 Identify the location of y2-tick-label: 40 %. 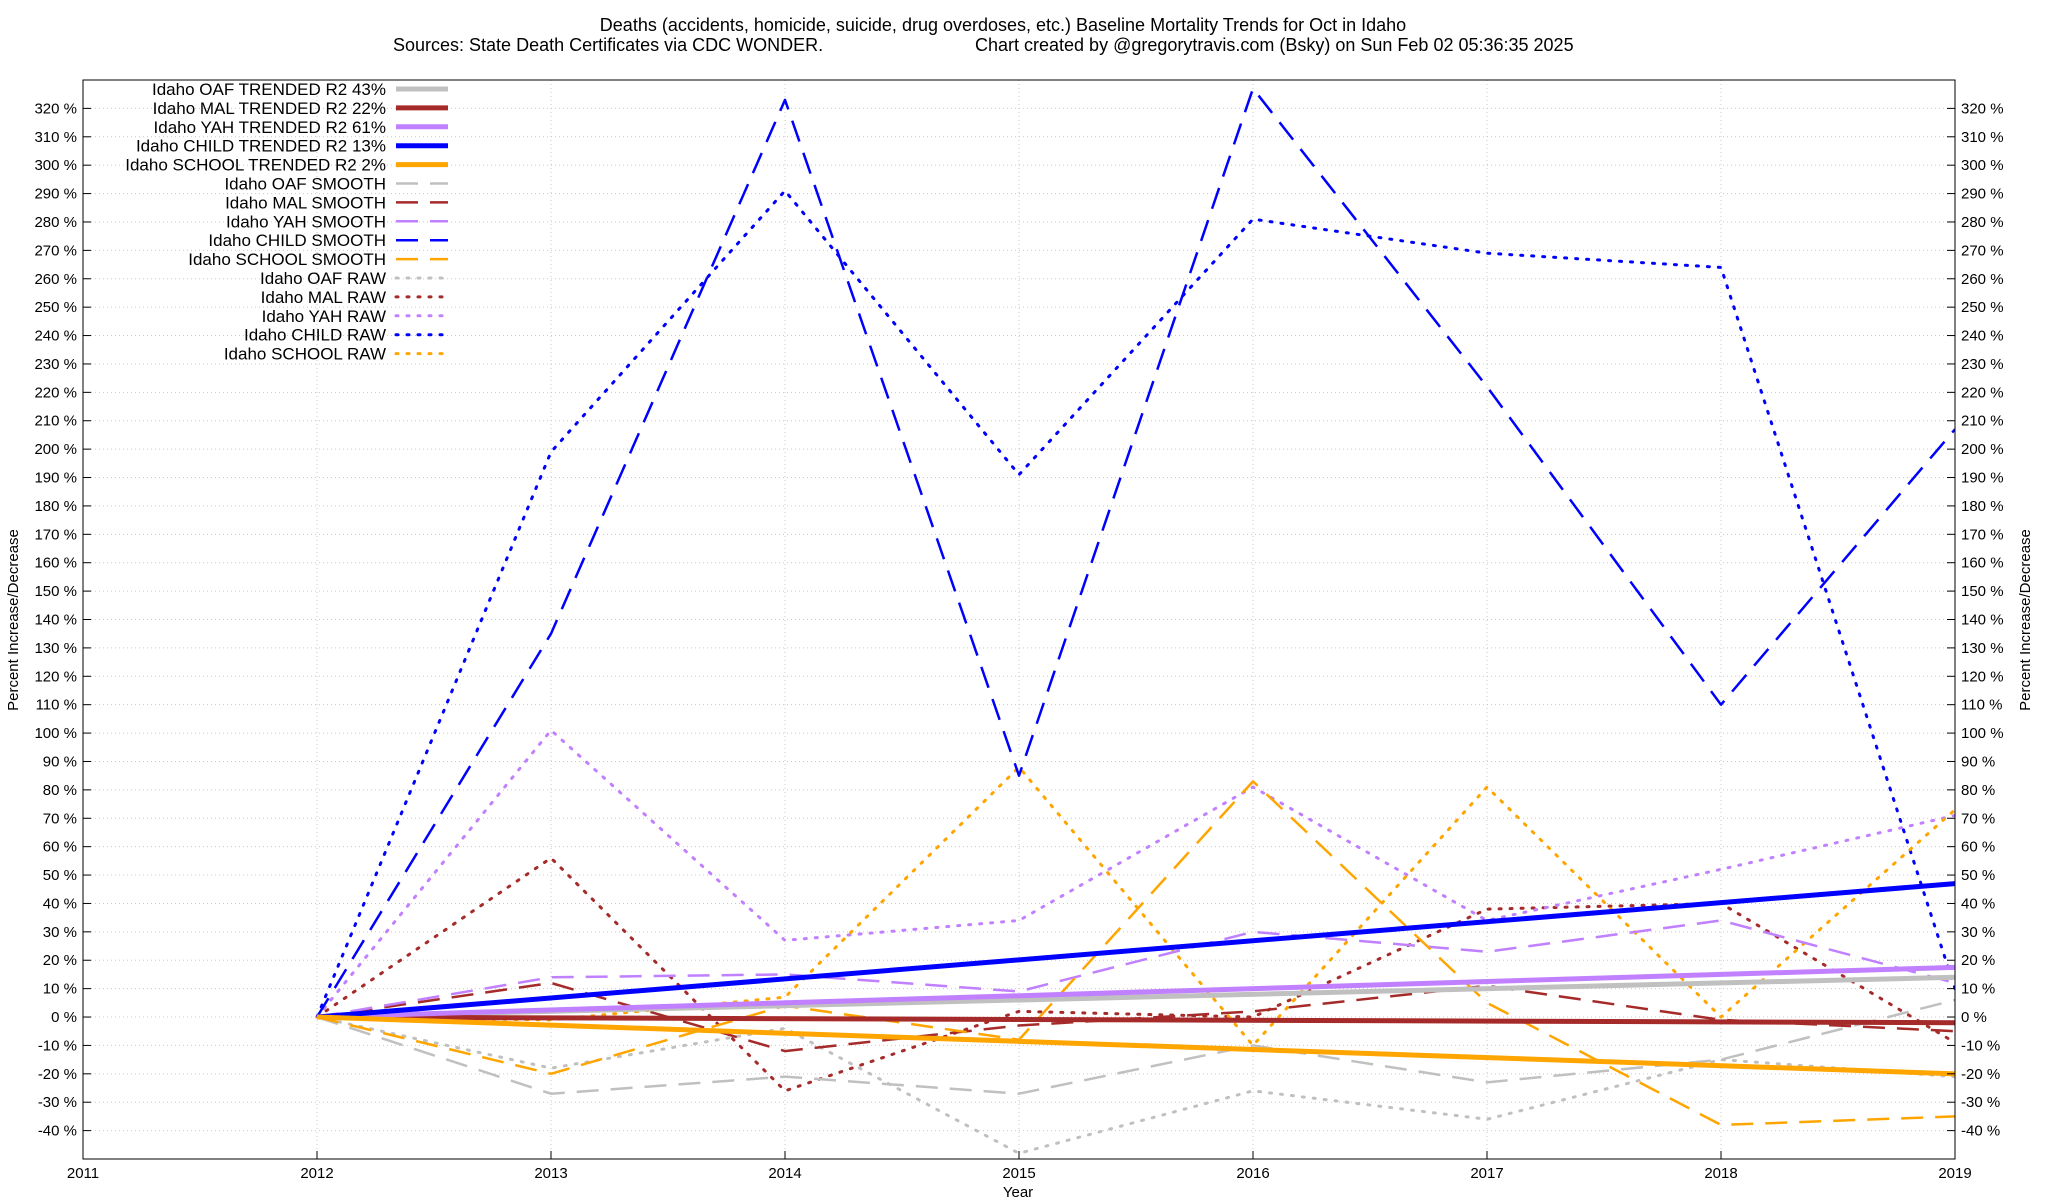
(1978, 903).